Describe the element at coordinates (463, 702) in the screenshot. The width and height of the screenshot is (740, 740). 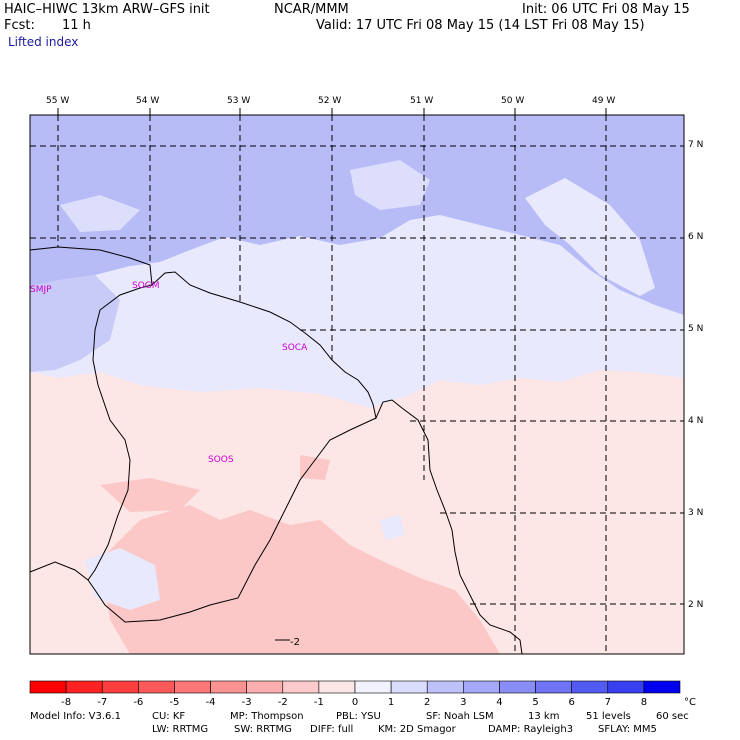
I see `colorbar-tick-label: 3` at that location.